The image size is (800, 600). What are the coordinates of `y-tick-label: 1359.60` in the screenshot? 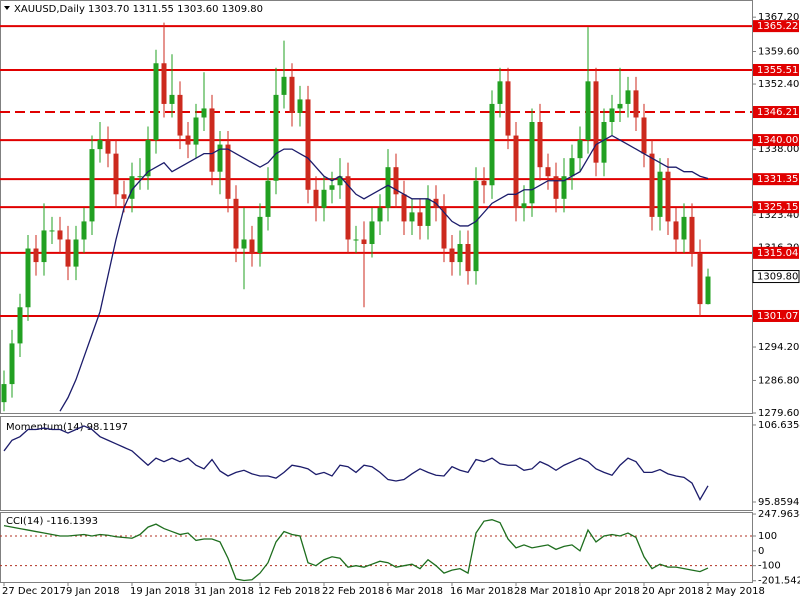 It's located at (778, 52).